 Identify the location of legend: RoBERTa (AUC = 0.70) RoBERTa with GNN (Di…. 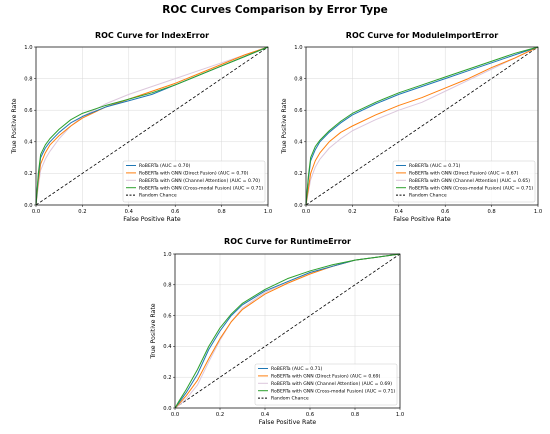
(194, 181).